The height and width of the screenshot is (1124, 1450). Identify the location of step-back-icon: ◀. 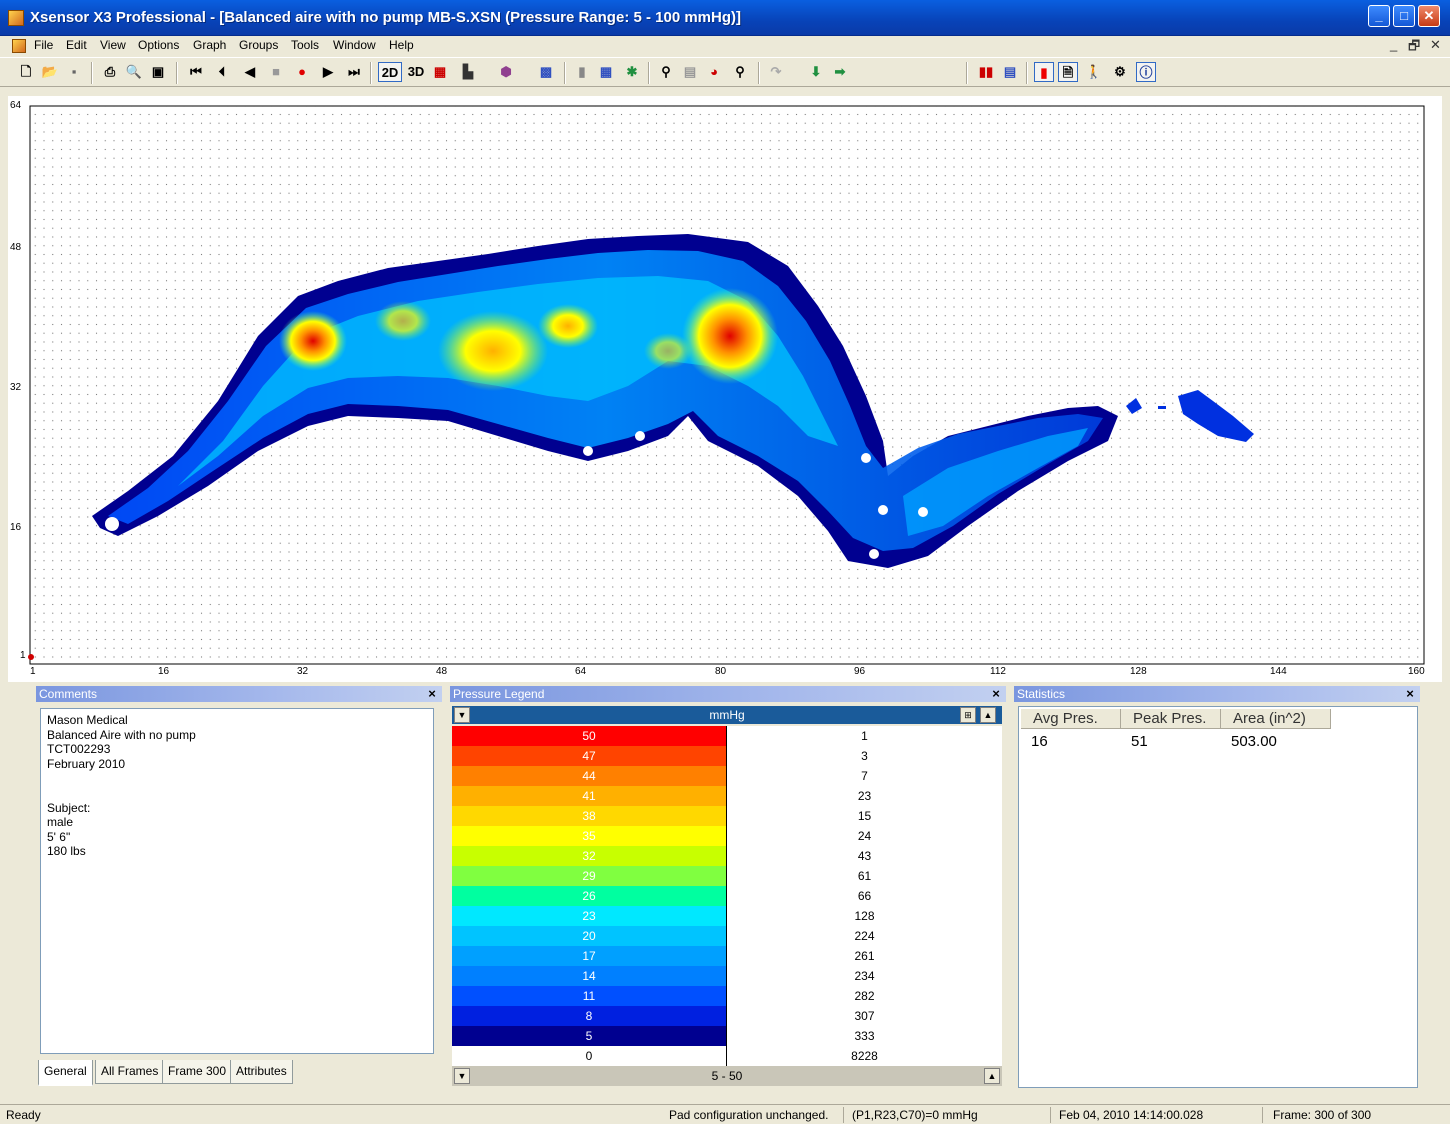
(250, 71).